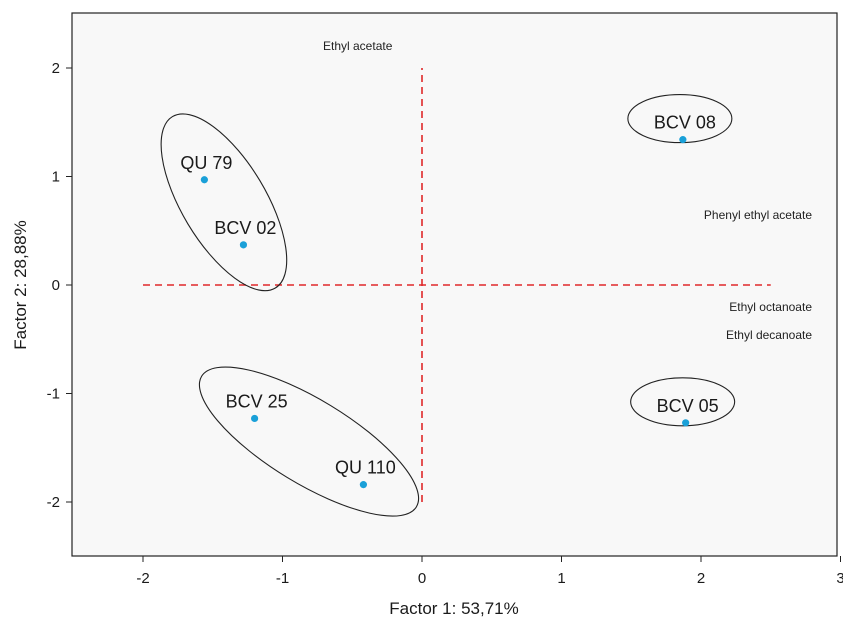  Describe the element at coordinates (53, 502) in the screenshot. I see `y-tick-label: -2` at that location.